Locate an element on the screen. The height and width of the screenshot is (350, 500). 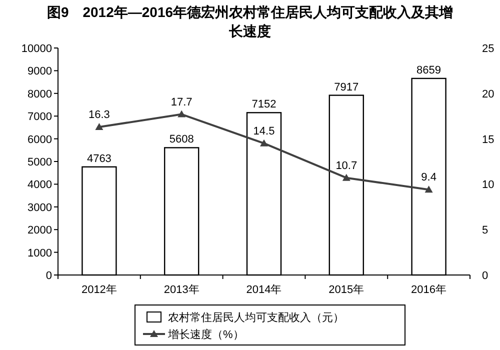
data-label: 9.4 is located at coordinates (428, 178).